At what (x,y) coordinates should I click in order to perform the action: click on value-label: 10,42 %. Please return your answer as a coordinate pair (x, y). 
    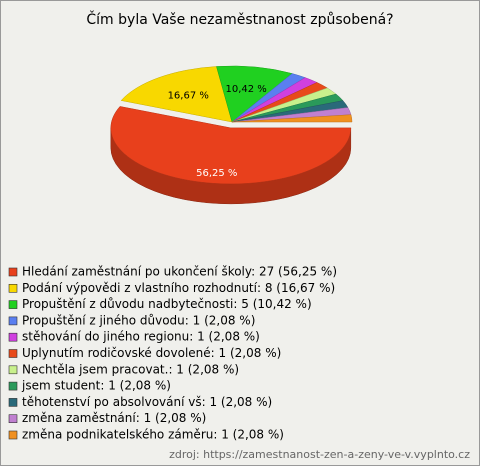
    Looking at the image, I should click on (245, 89).